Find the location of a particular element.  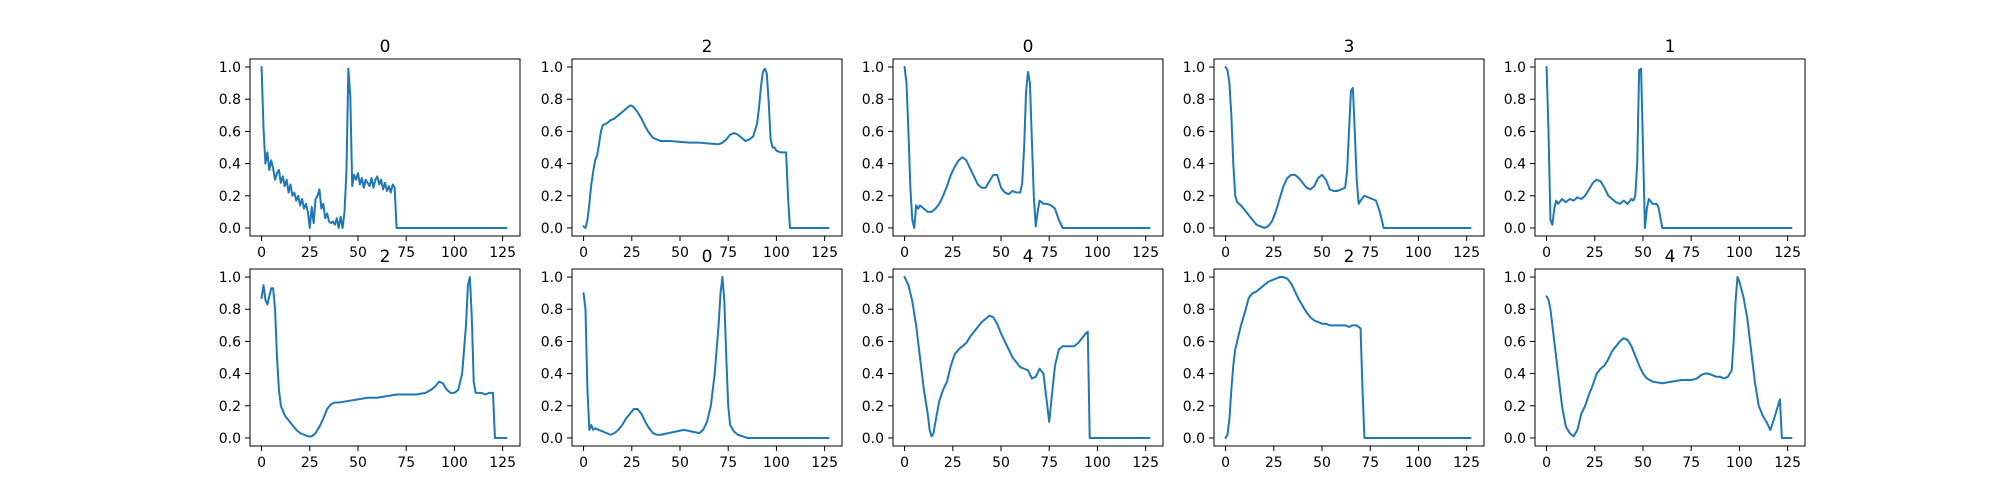

subplot-title: 4 is located at coordinates (1028, 257).